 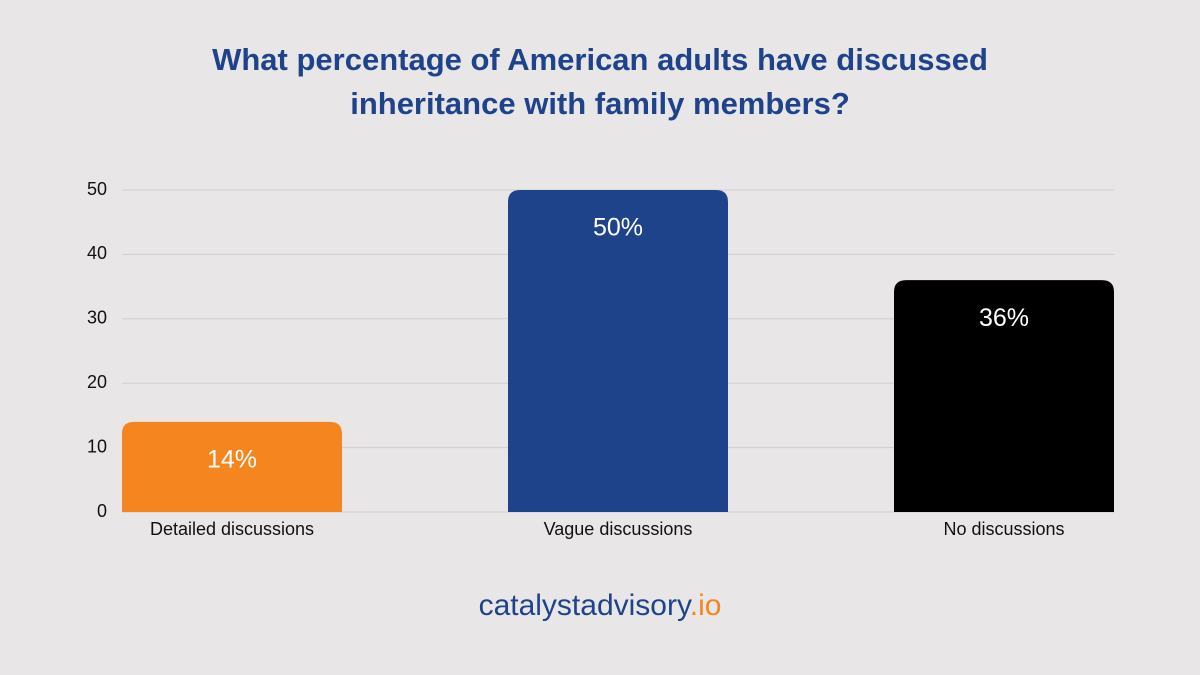 What do you see at coordinates (232, 529) in the screenshot?
I see `x-tick-label: Detailed discussions` at bounding box center [232, 529].